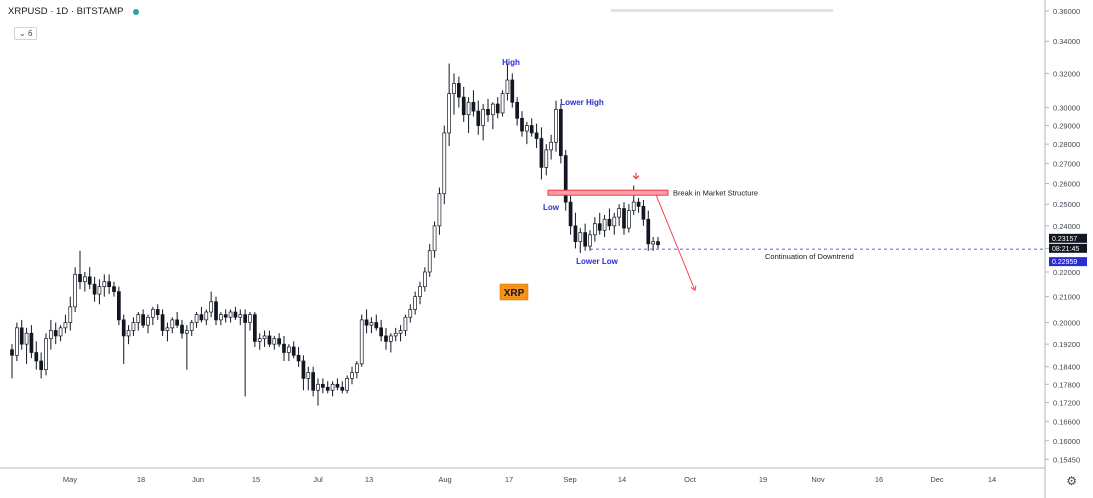 Image resolution: width=1093 pixels, height=498 pixels. What do you see at coordinates (1071, 481) in the screenshot?
I see `gear-icon: ⚙` at bounding box center [1071, 481].